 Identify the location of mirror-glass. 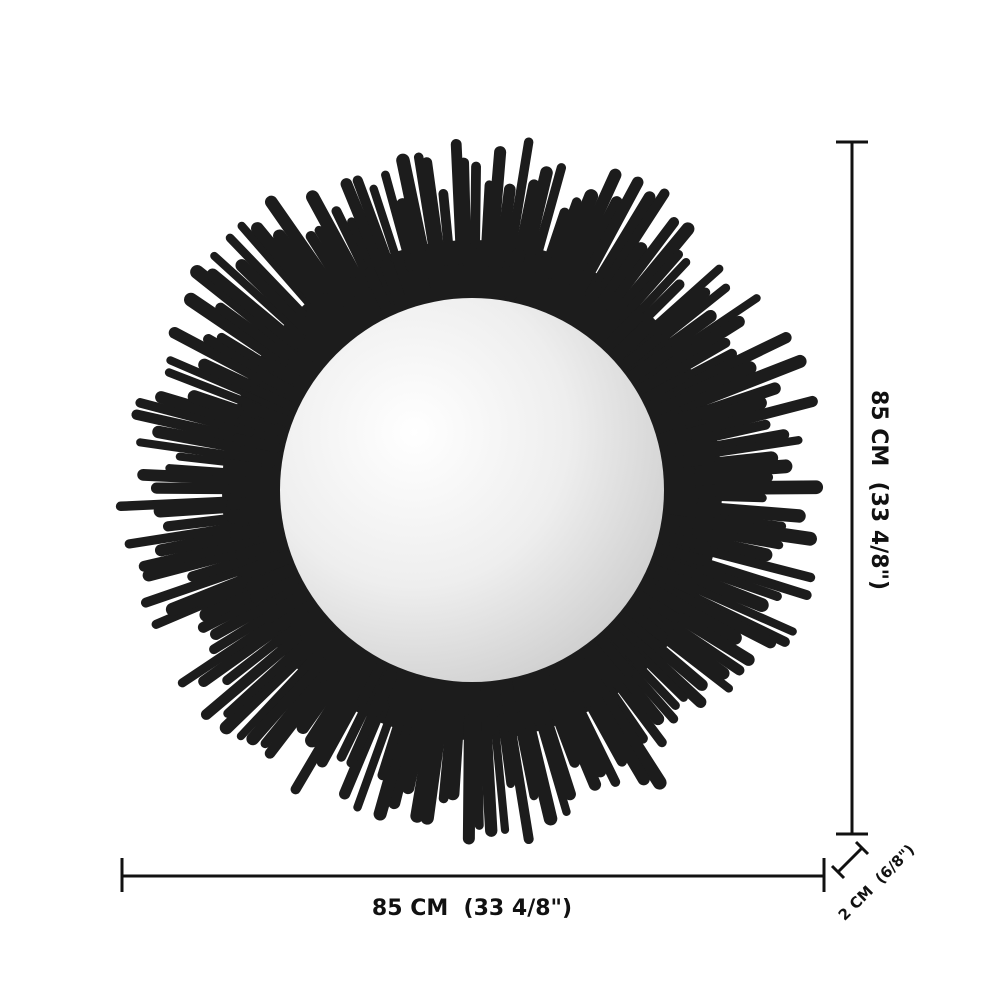
(472, 490).